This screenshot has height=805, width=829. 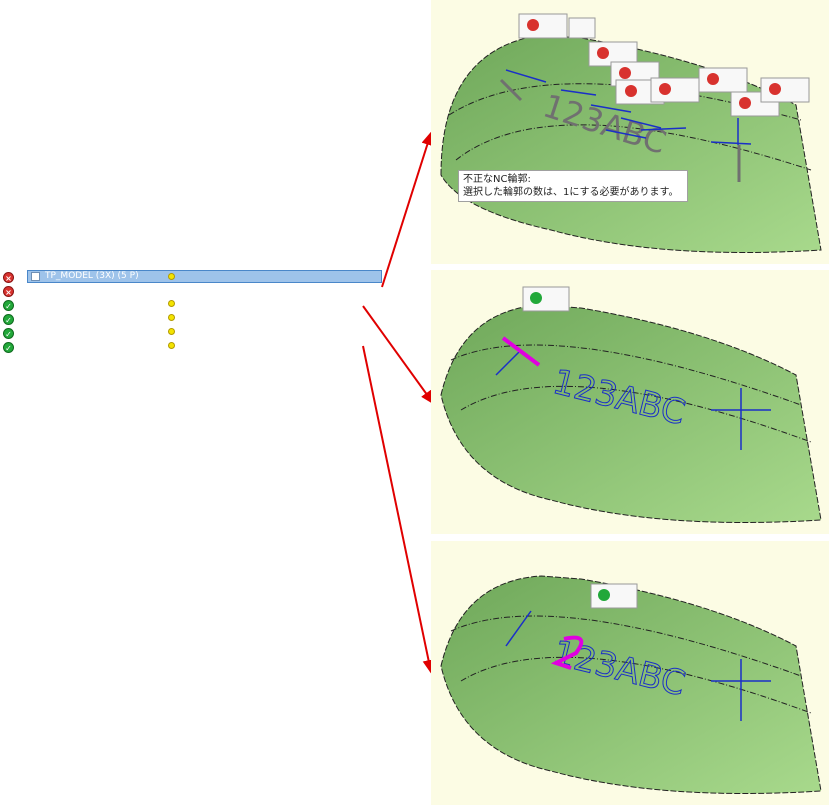 What do you see at coordinates (654, 64) in the screenshot?
I see `error-icon` at bounding box center [654, 64].